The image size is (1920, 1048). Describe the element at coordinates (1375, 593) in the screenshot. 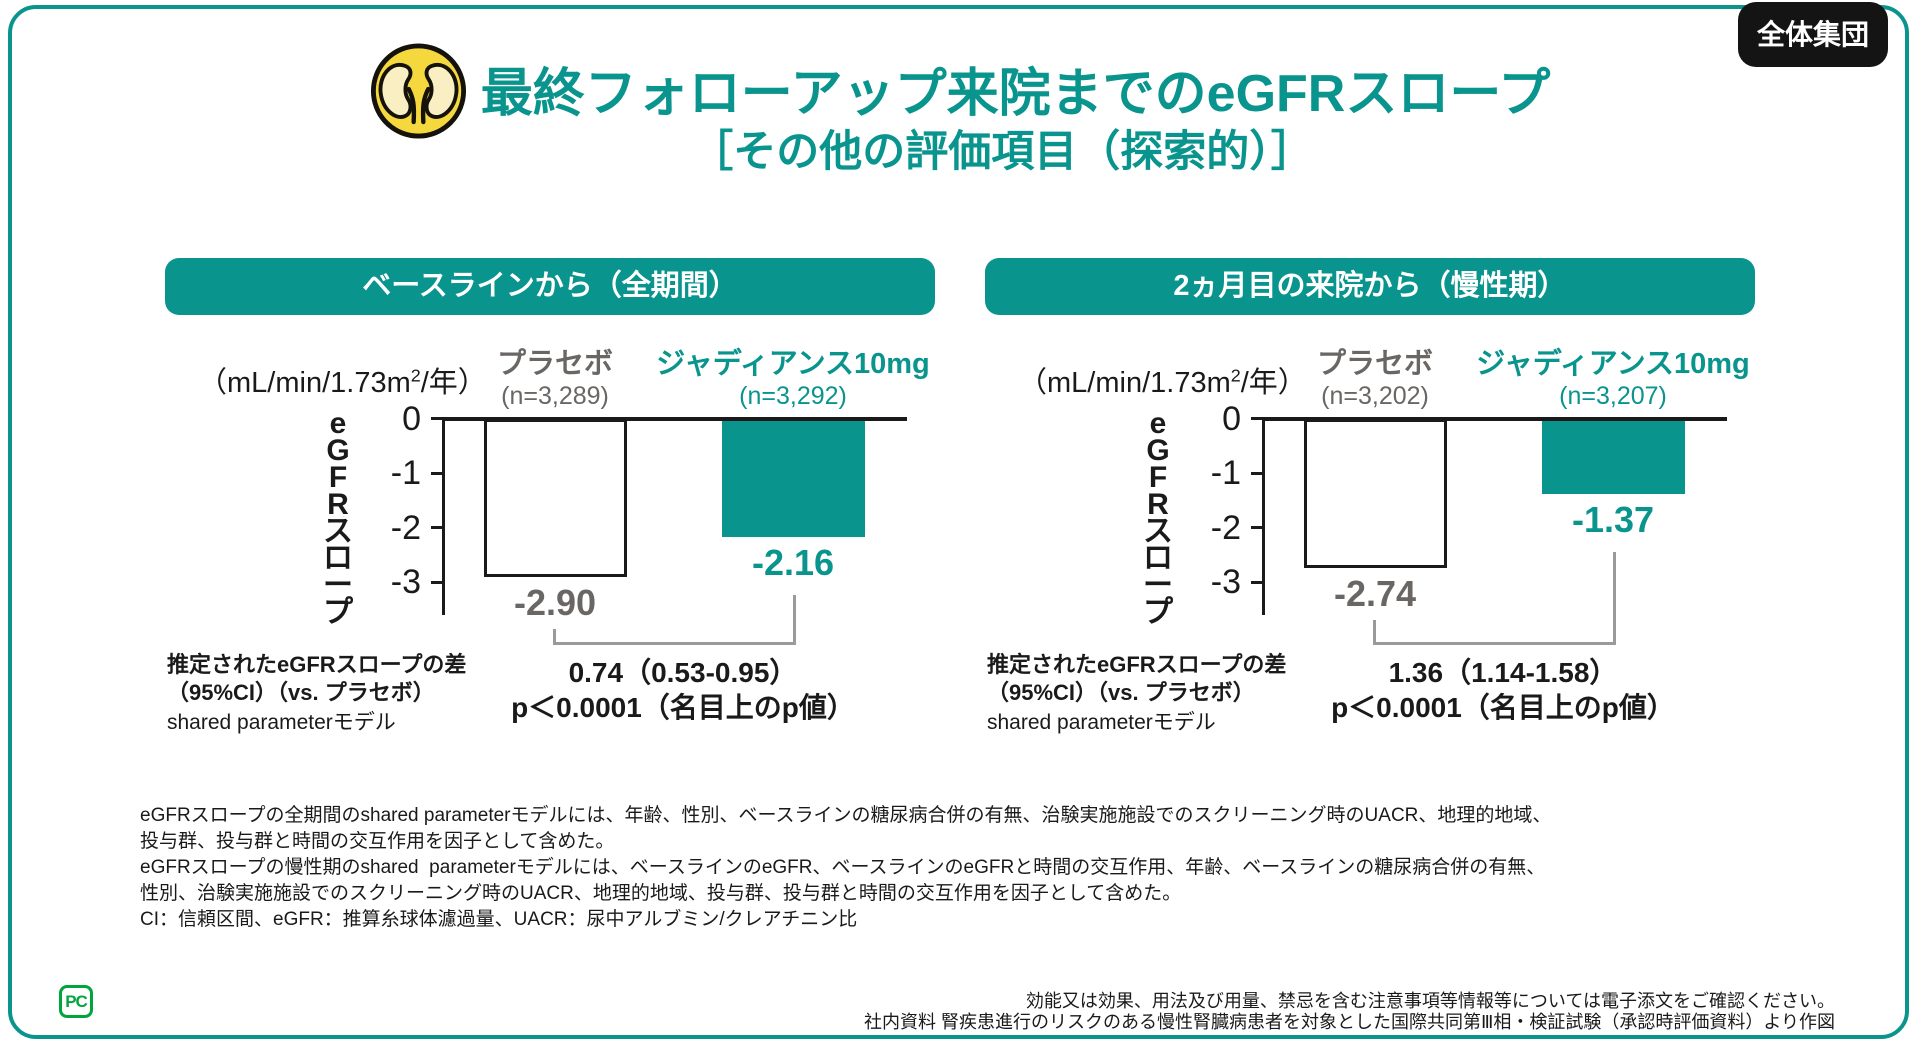

I see `placebo-value: -2.74` at that location.